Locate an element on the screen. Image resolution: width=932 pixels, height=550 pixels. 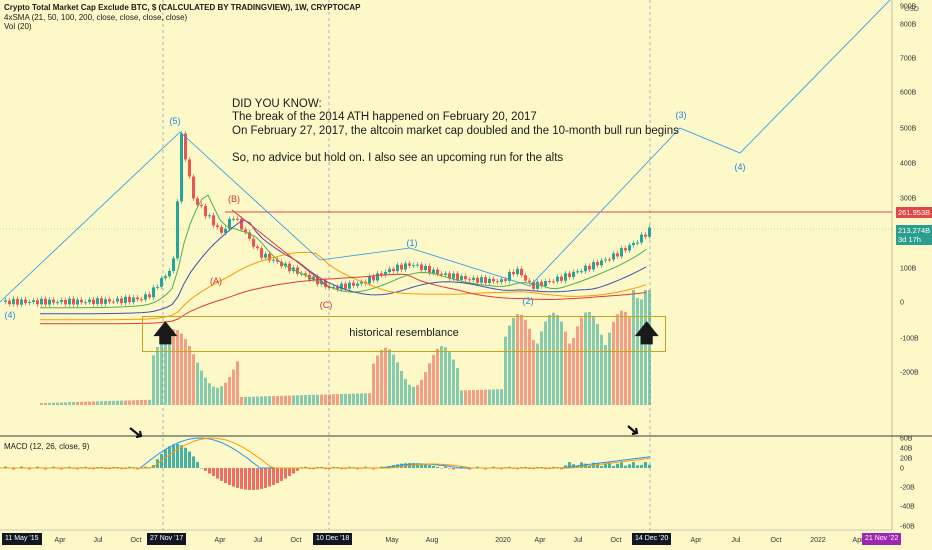
last-price-badge: 213.274B is located at coordinates (914, 230).